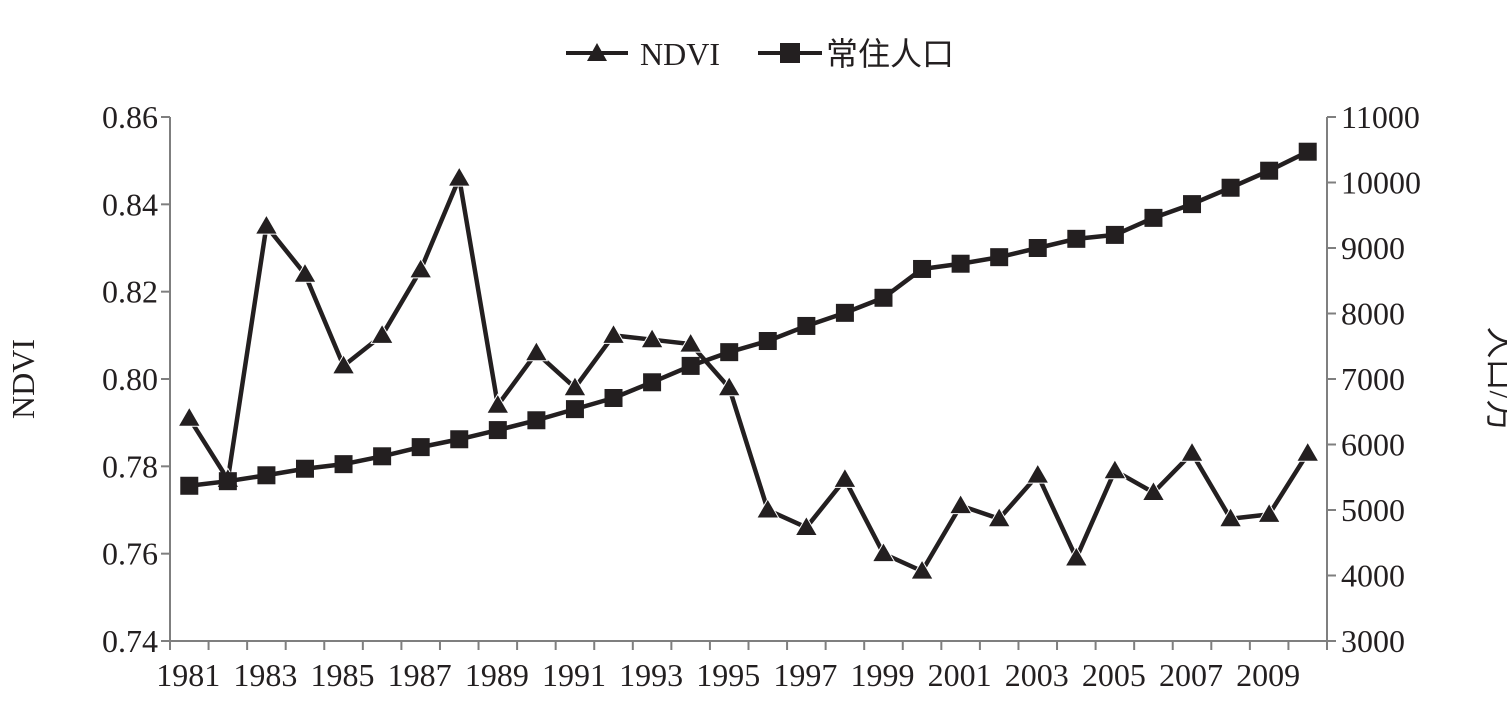 The height and width of the screenshot is (705, 1507). Describe the element at coordinates (1191, 675) in the screenshot. I see `x-tick-label: 2007` at that location.